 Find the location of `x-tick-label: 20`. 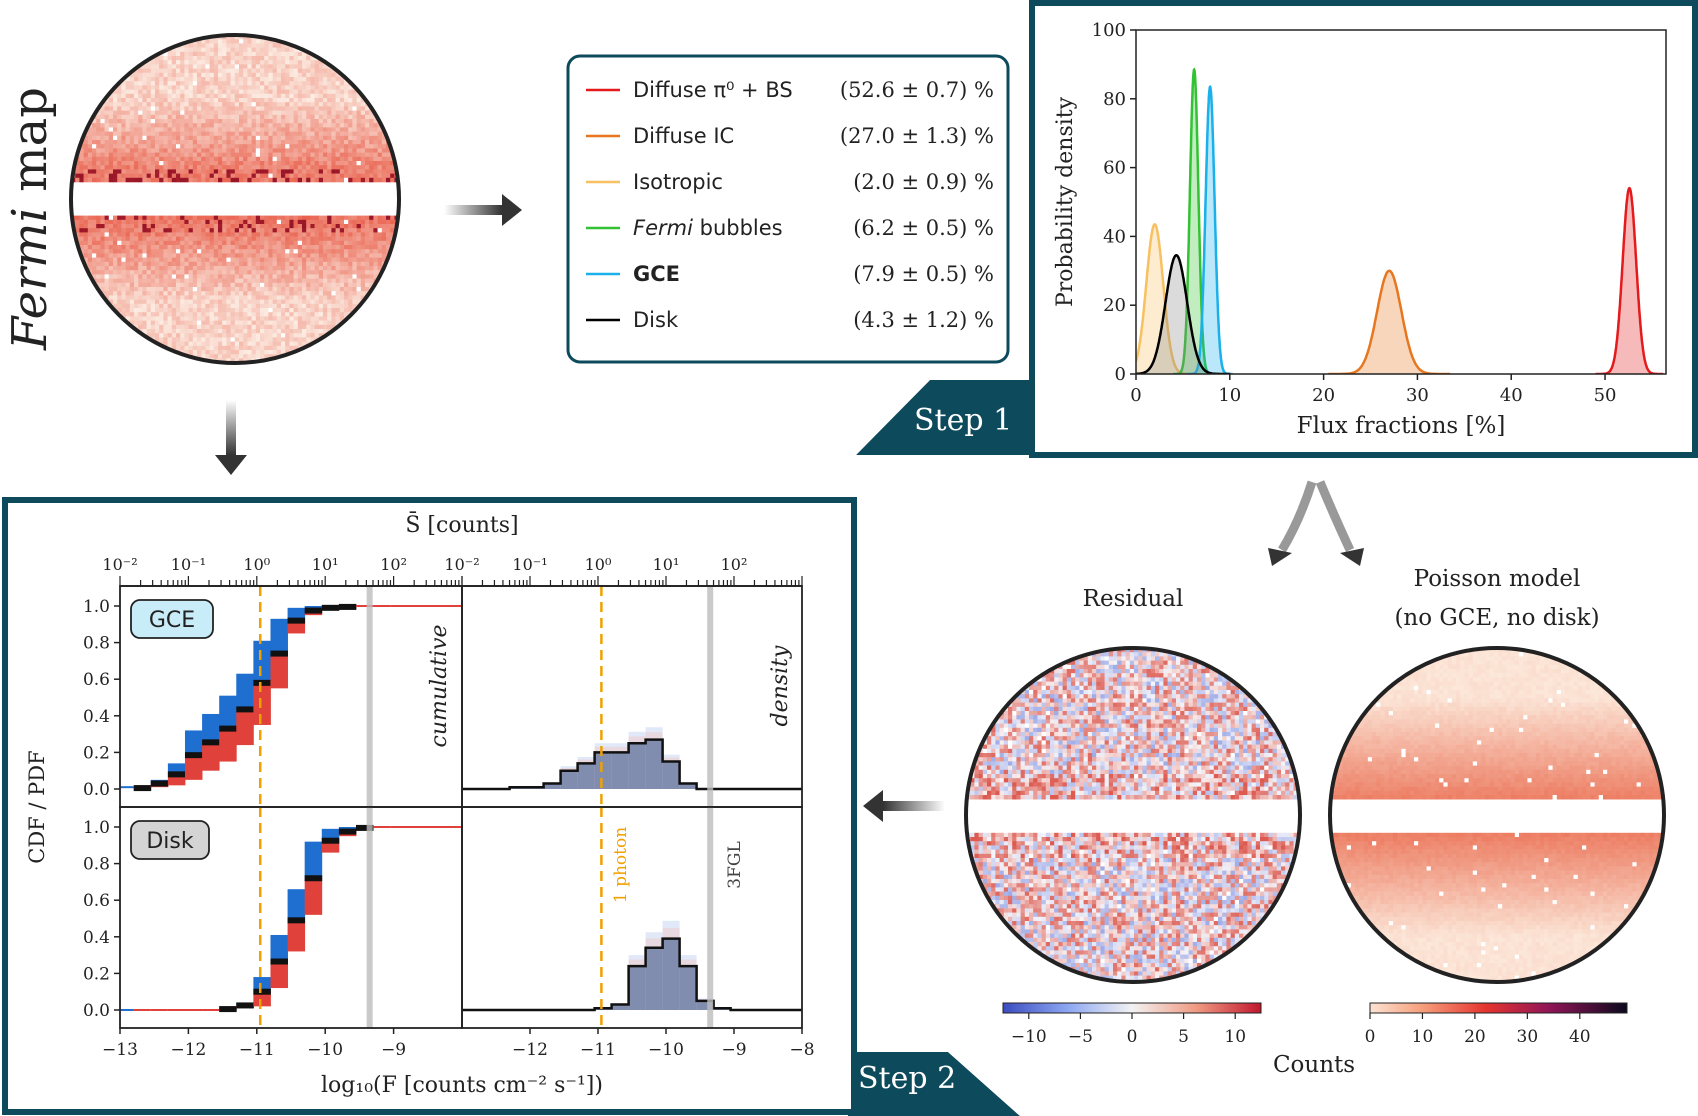

x-tick-label: 20 is located at coordinates (1323, 395).